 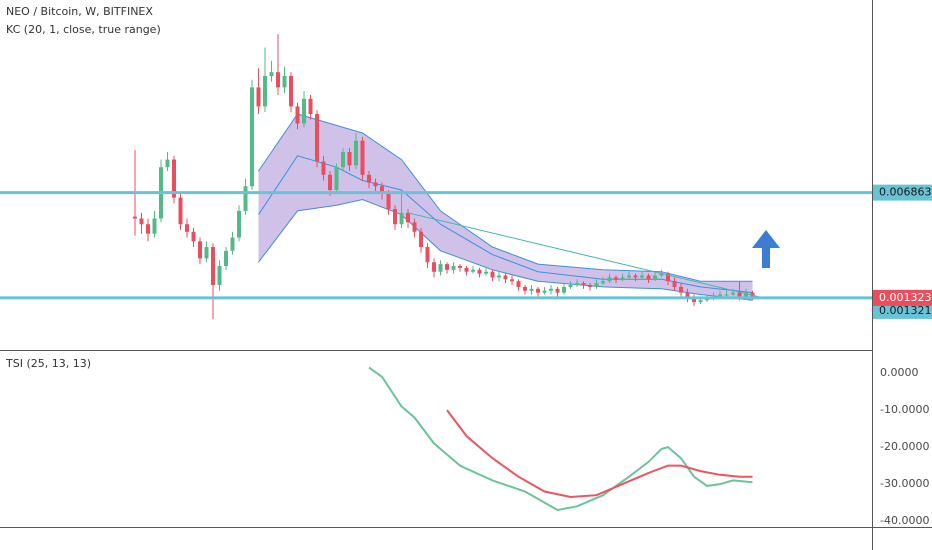 I want to click on y-tick-label: 0.0000, so click(x=899, y=372).